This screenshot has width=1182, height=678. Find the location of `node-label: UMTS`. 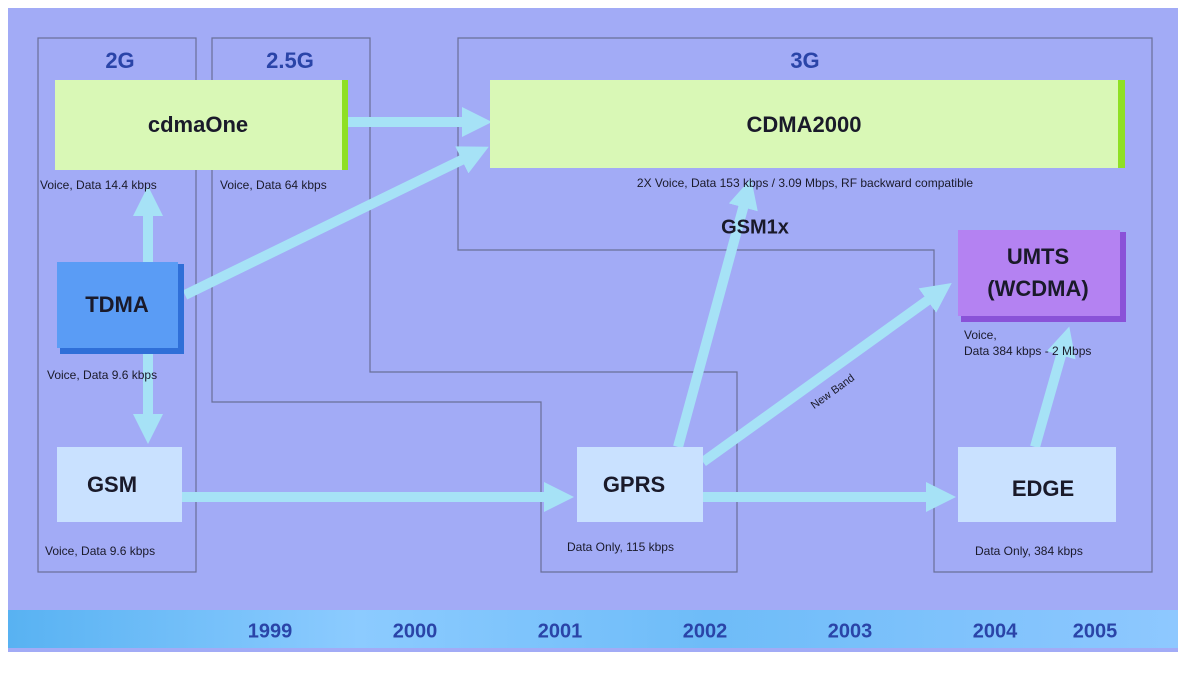

node-label: UMTS is located at coordinates (1038, 256).